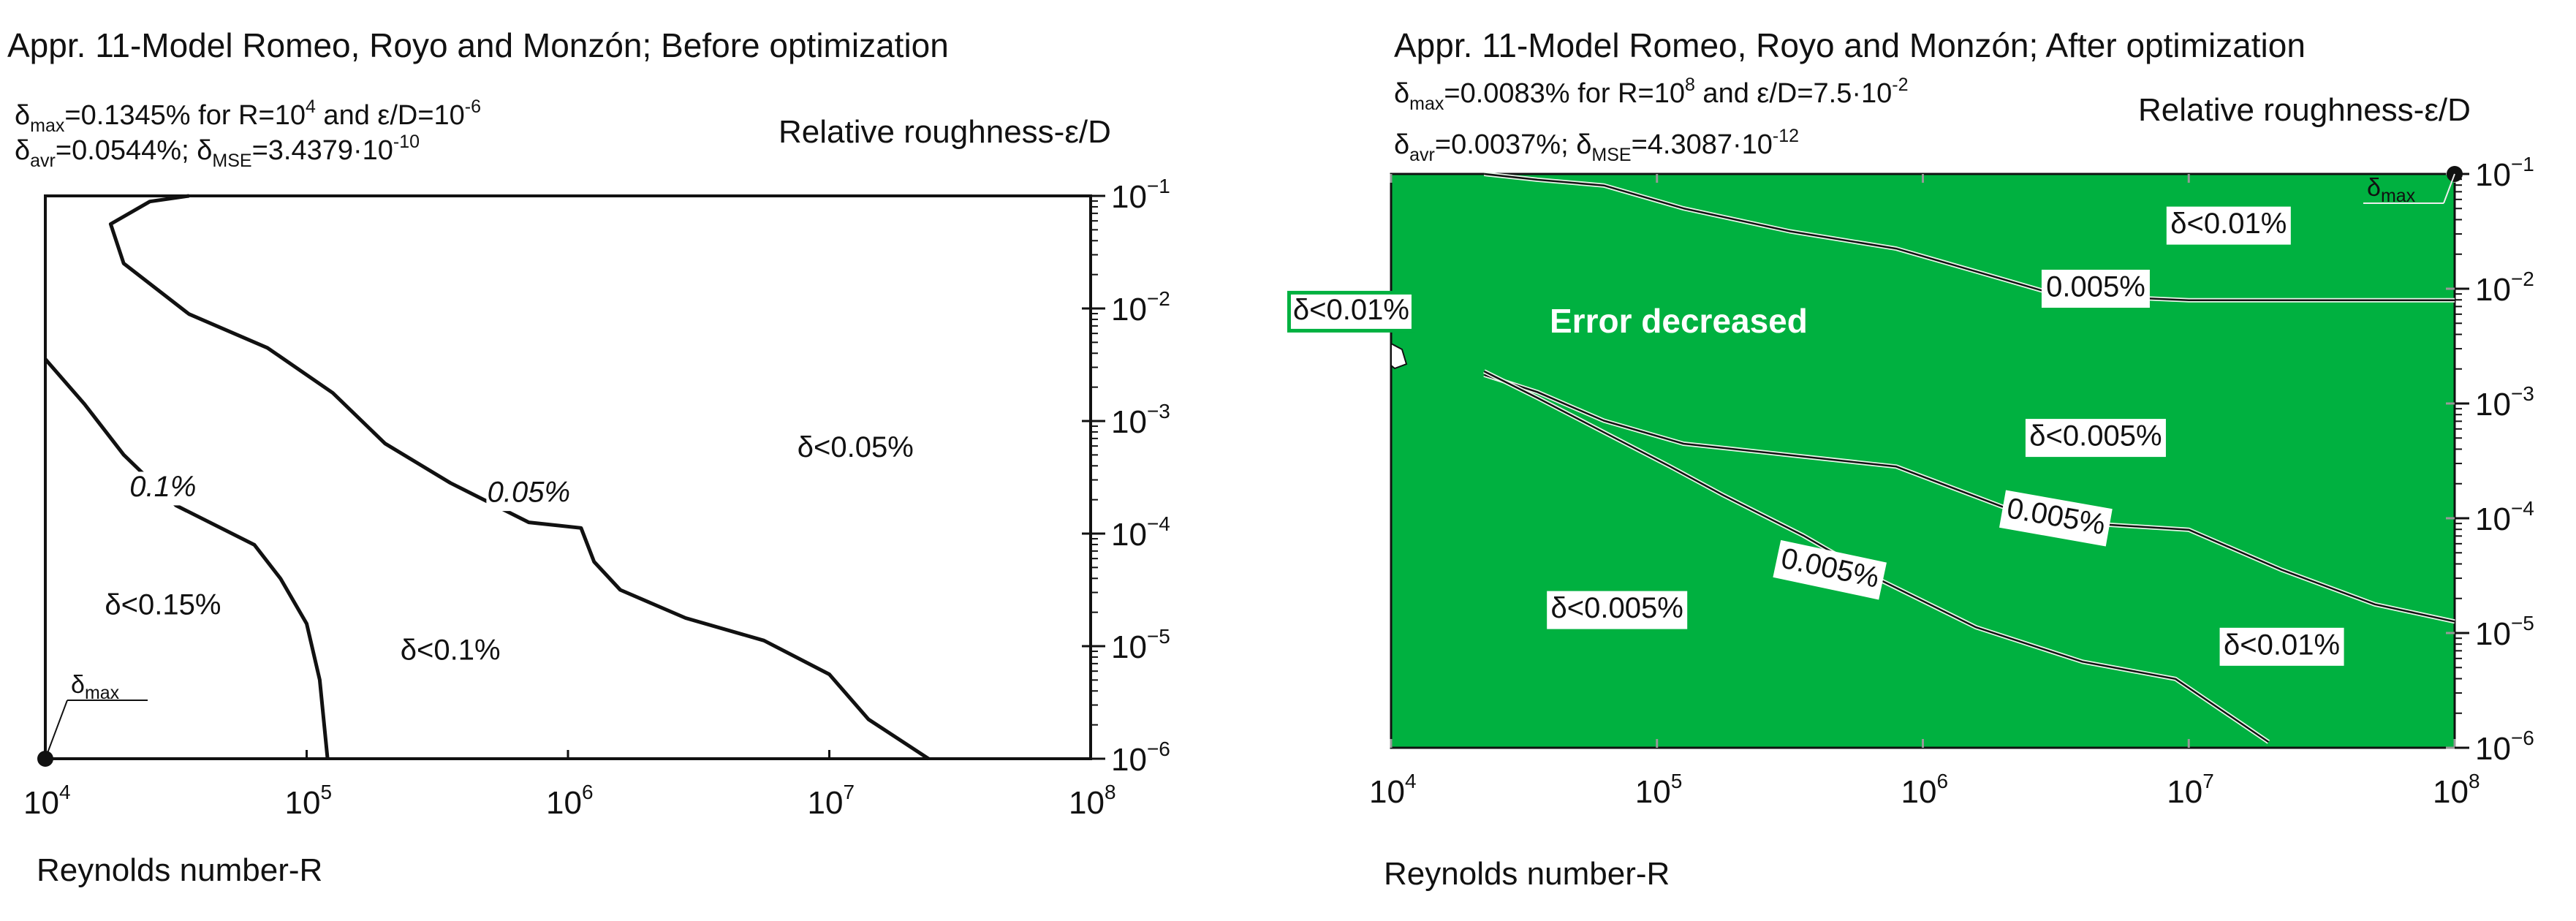 This screenshot has height=921, width=2576. I want to click on chart-before-ytick-label: 10⁻³, so click(1140, 420).